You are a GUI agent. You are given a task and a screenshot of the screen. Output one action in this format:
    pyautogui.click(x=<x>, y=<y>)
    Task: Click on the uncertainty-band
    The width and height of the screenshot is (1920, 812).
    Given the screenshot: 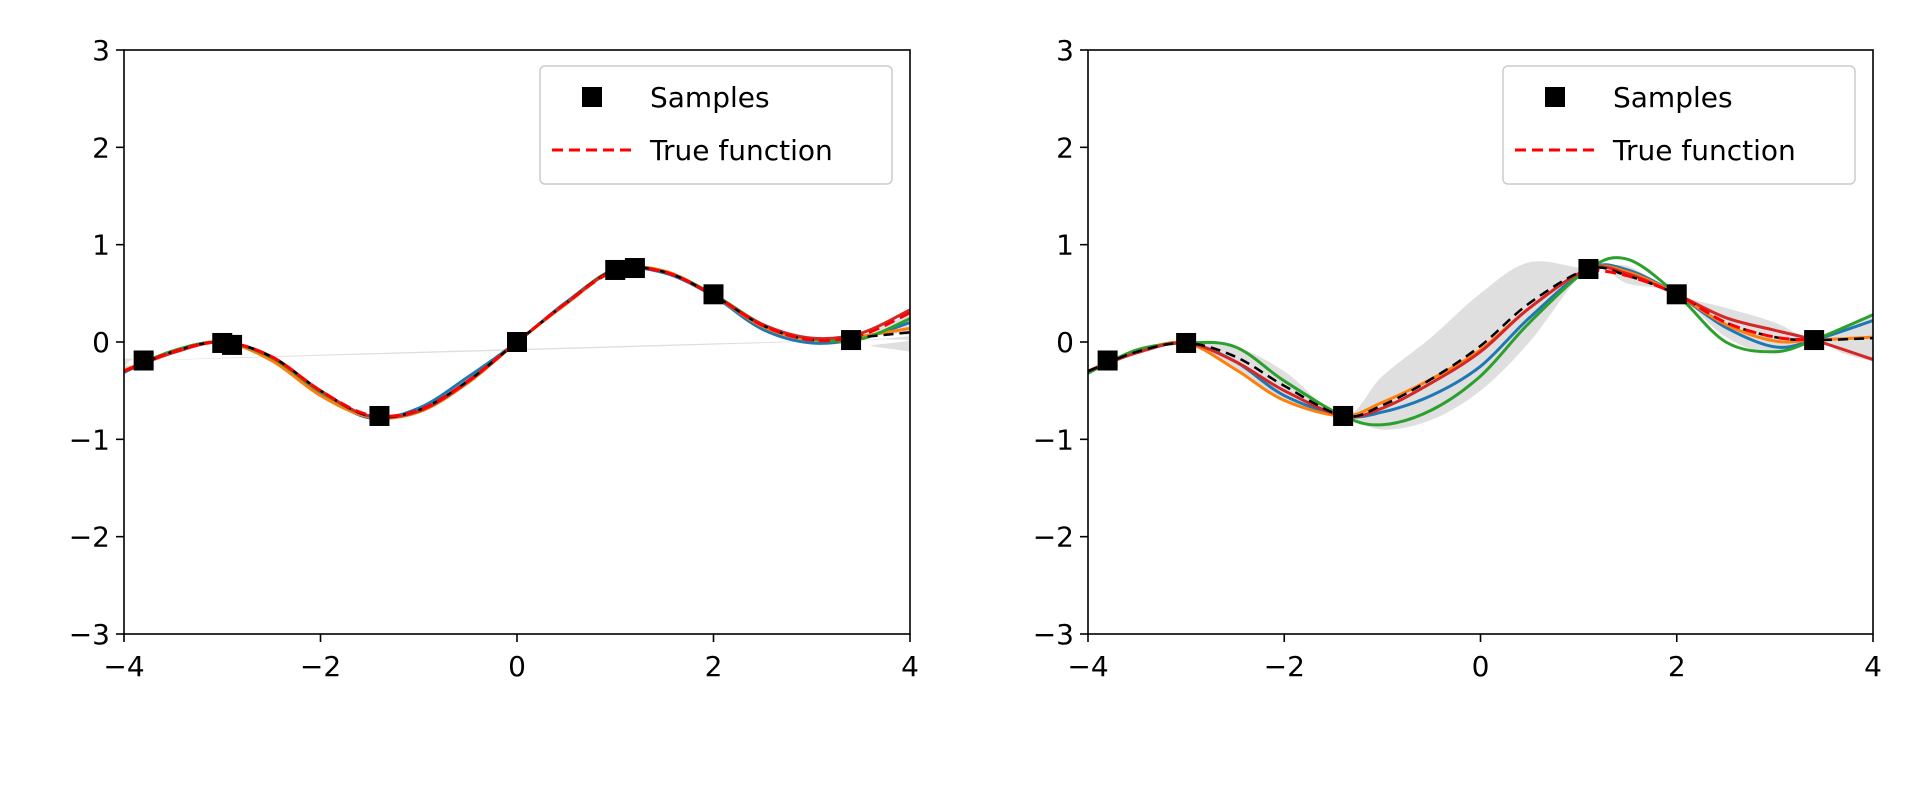 What is the action you would take?
    pyautogui.click(x=517, y=345)
    